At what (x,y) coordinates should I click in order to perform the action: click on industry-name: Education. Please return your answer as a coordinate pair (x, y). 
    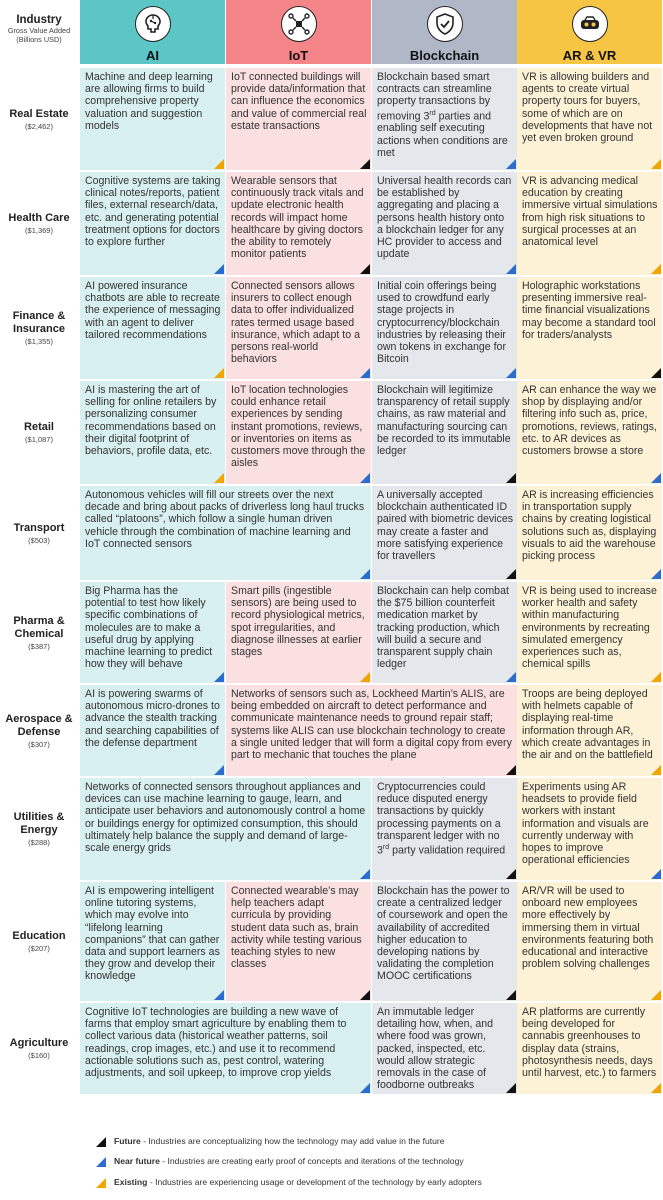
    Looking at the image, I should click on (39, 936).